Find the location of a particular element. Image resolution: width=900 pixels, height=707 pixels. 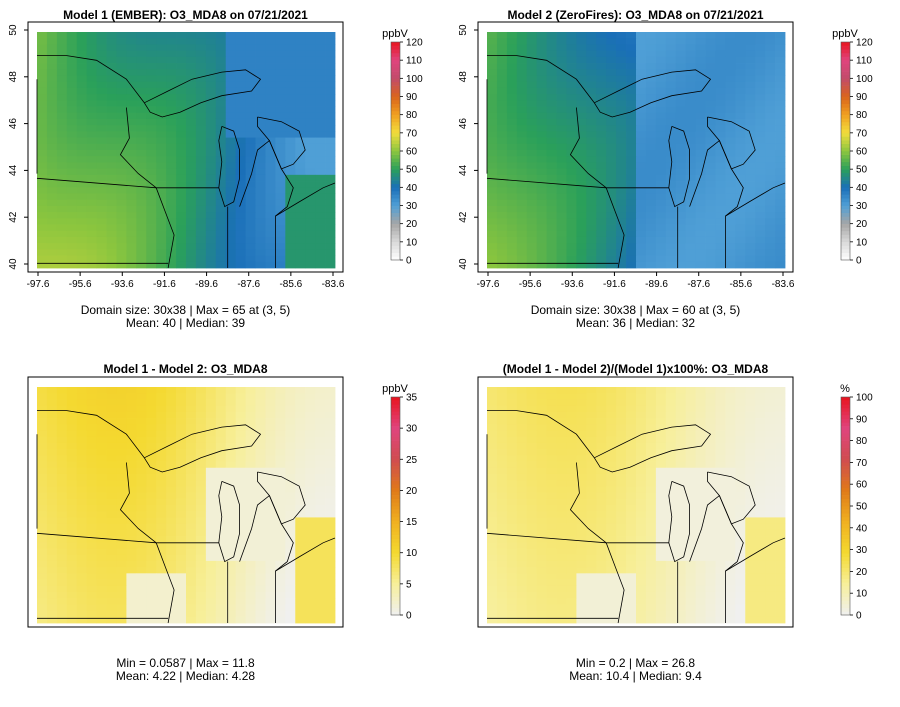

panel-title: Model 1 - Model 2: O3_MDA8 is located at coordinates (185, 369).